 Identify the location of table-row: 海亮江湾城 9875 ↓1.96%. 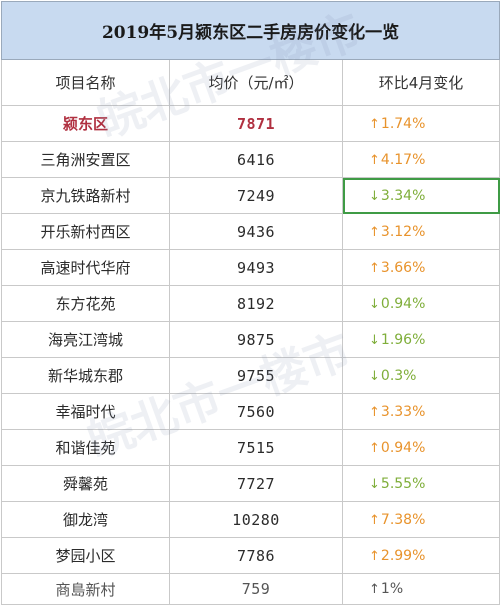
(250, 339).